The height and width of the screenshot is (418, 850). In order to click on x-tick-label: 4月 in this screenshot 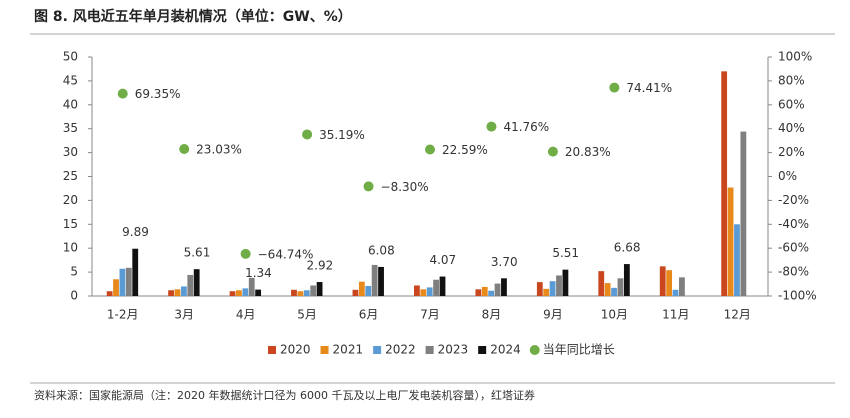, I will do `click(246, 315)`.